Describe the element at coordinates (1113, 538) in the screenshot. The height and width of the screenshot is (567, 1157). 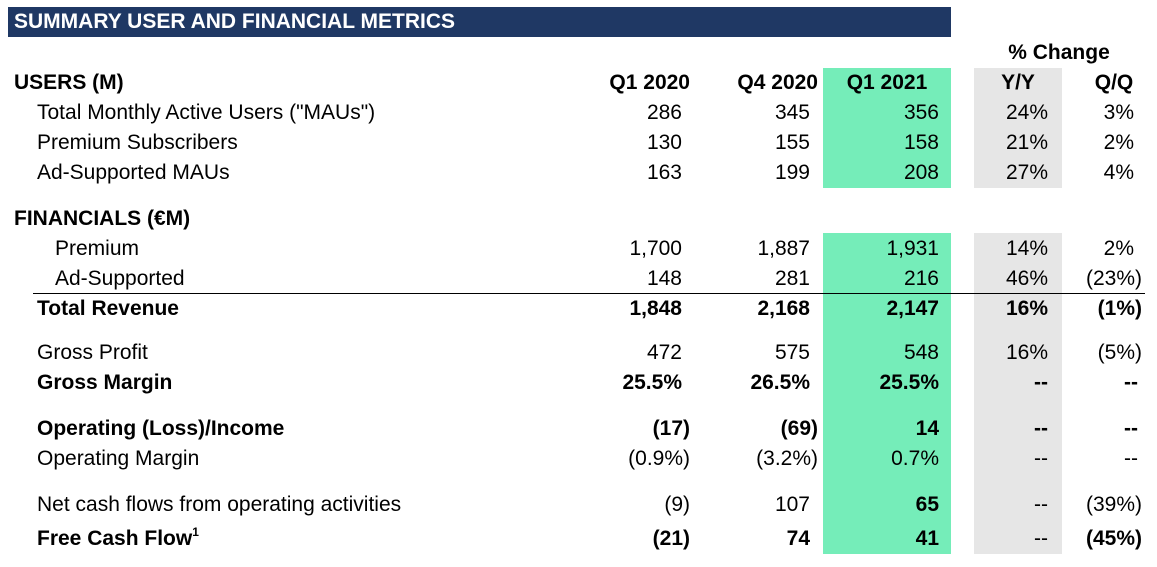
I see `cell-qq: (45%)` at that location.